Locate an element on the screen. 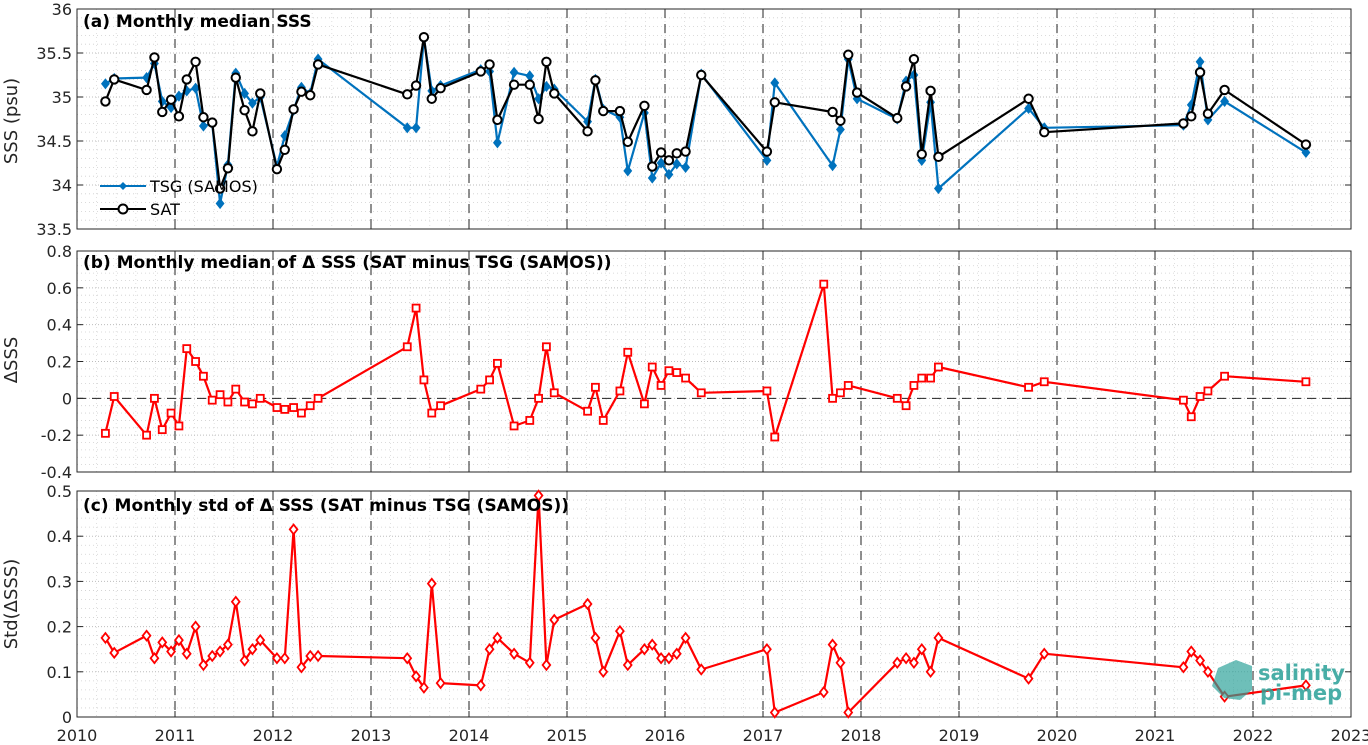 This screenshot has height=745, width=1368. logo-line1: salinity is located at coordinates (1301, 673).